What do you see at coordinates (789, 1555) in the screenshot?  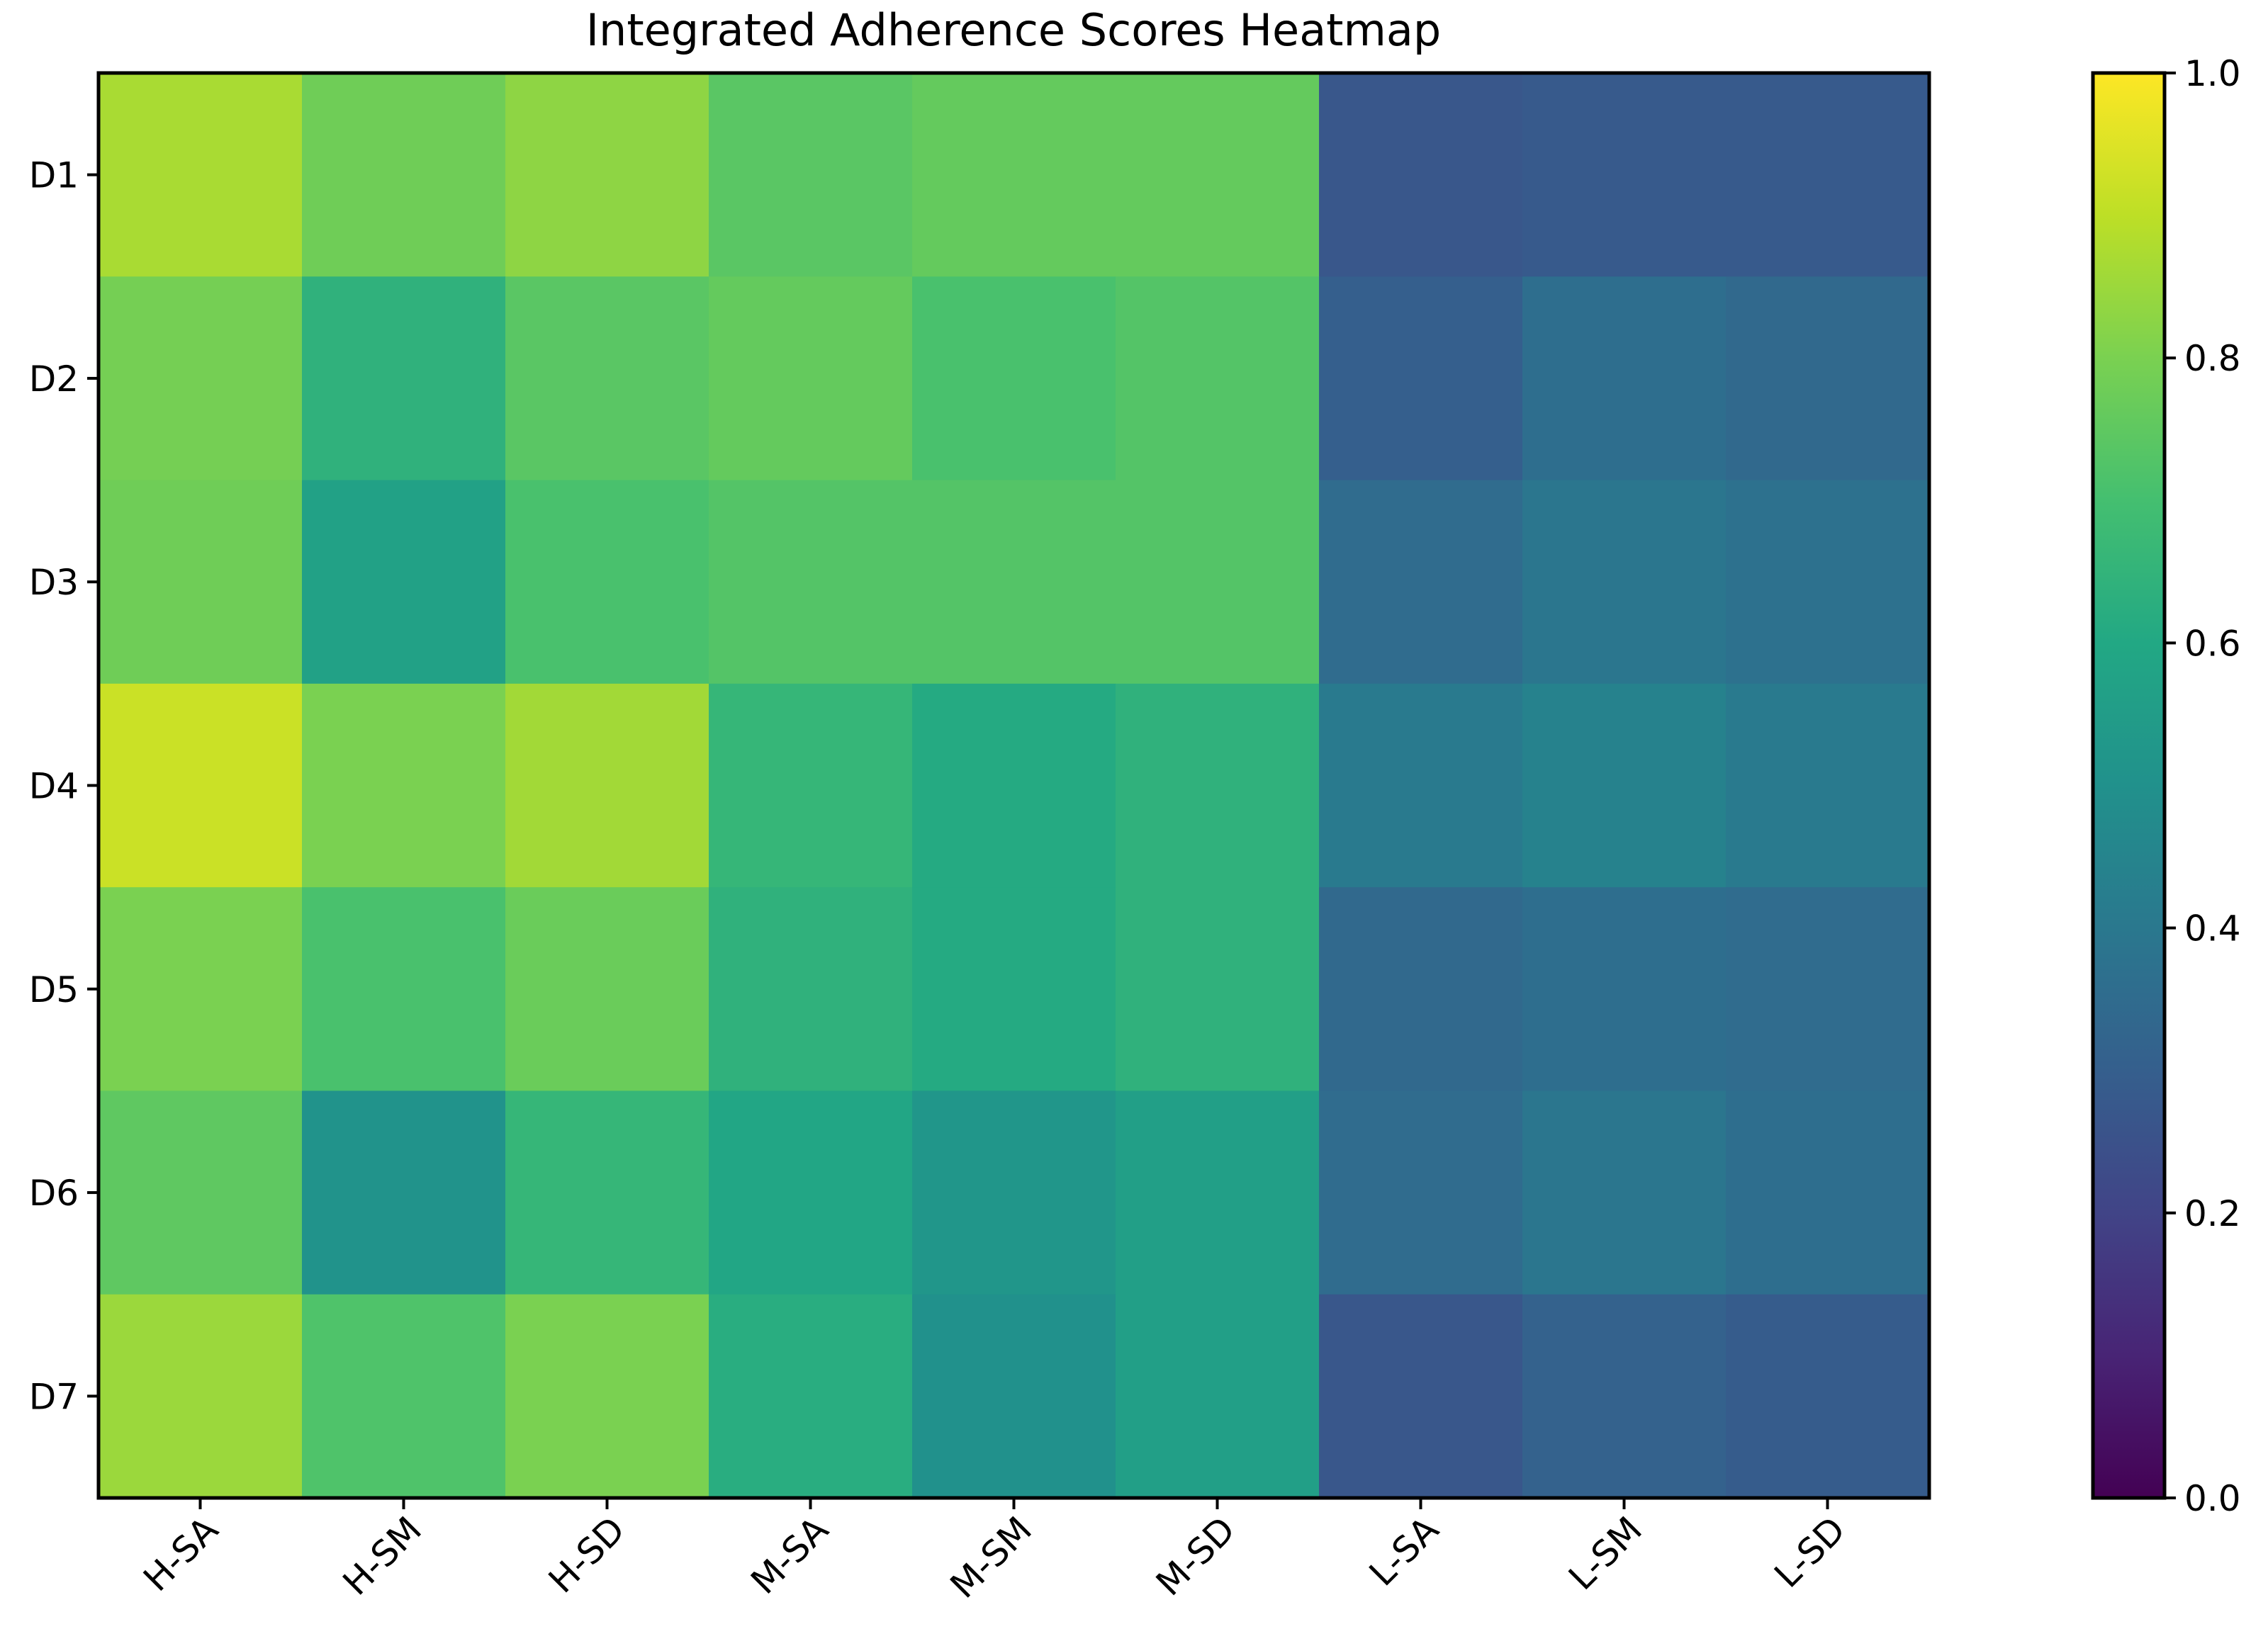 I see `x-tick-label: M-SA` at bounding box center [789, 1555].